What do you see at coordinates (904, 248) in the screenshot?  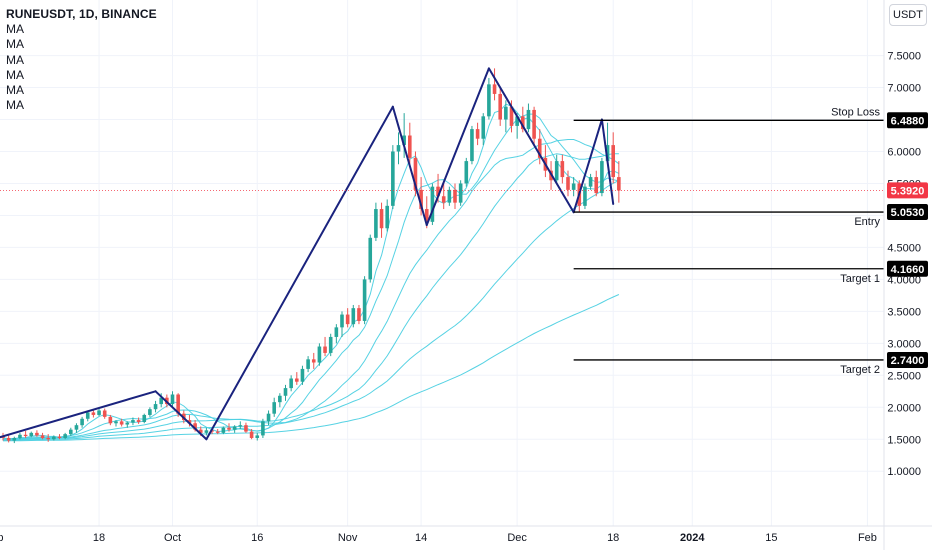 I see `price-tick-label: 4.5000` at bounding box center [904, 248].